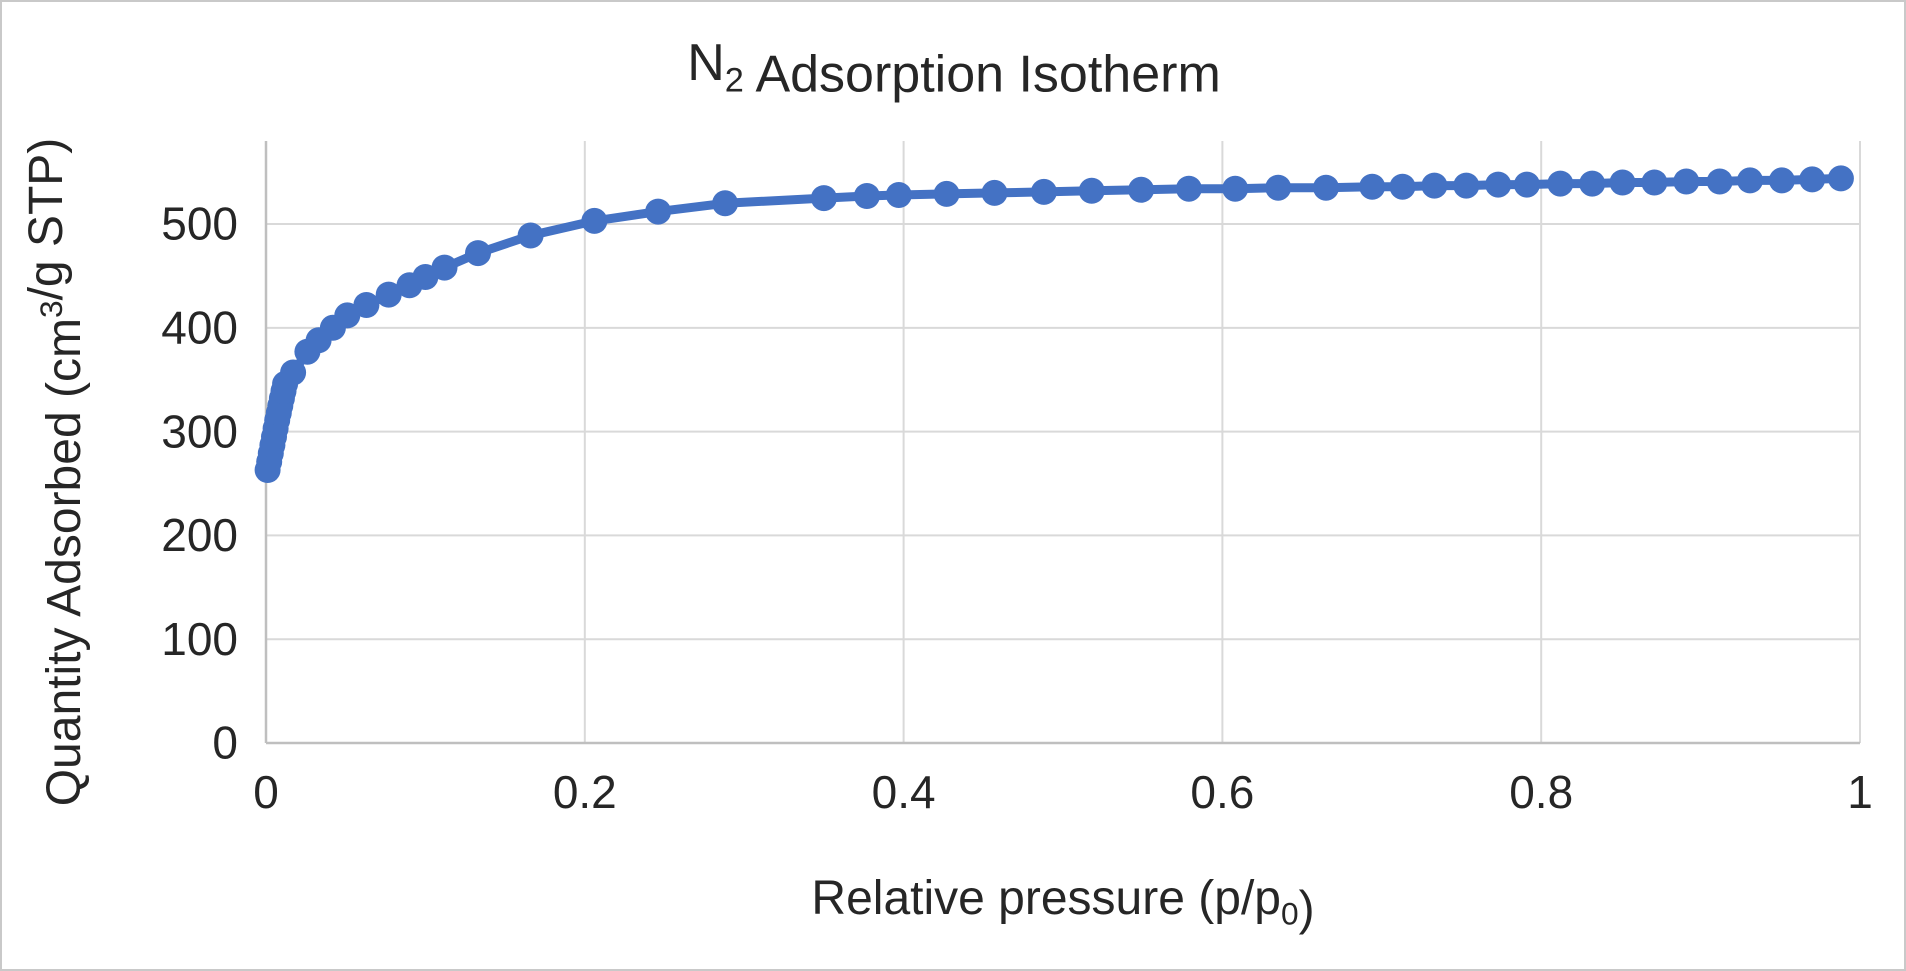  Describe the element at coordinates (199, 431) in the screenshot. I see `y-tick-label: 300` at that location.